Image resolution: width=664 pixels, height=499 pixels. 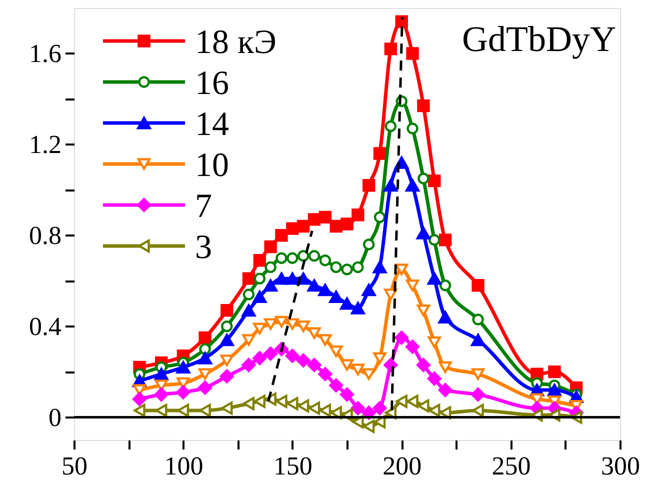 I want to click on y-tick-label: 0, so click(x=55, y=417).